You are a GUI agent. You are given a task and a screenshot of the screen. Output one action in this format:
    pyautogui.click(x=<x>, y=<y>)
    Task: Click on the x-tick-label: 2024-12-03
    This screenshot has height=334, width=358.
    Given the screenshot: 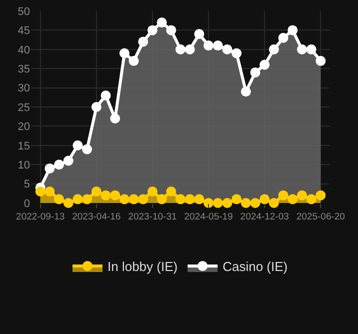 What is the action you would take?
    pyautogui.click(x=264, y=216)
    